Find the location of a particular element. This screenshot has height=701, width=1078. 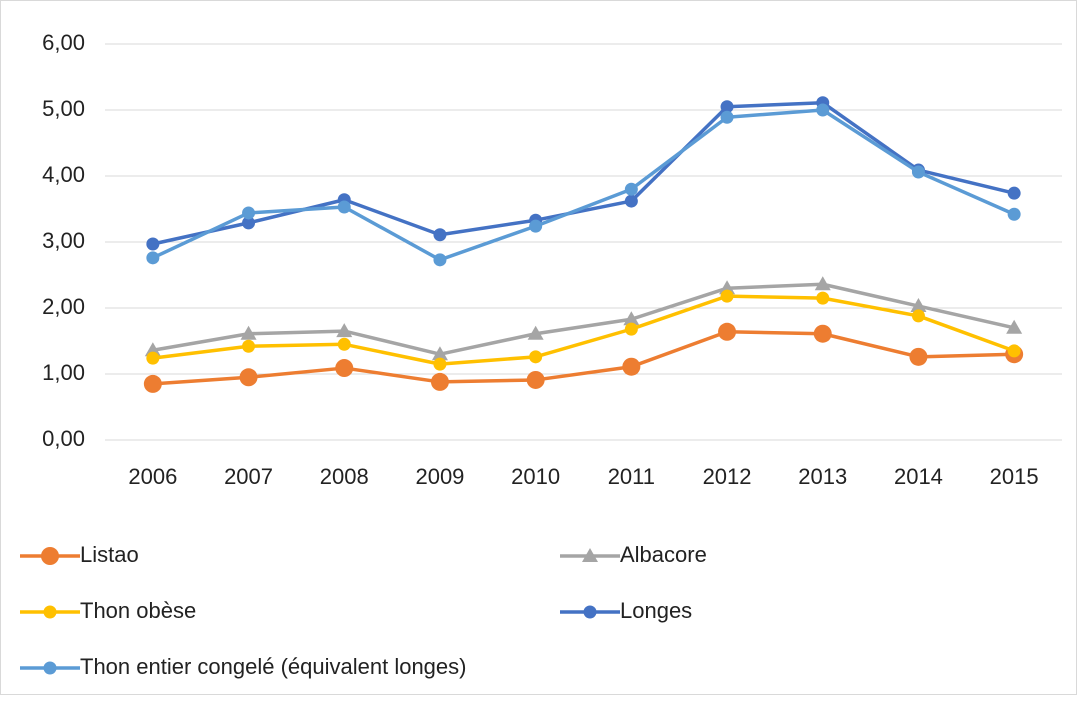

x-tick-label: 2008 is located at coordinates (344, 476).